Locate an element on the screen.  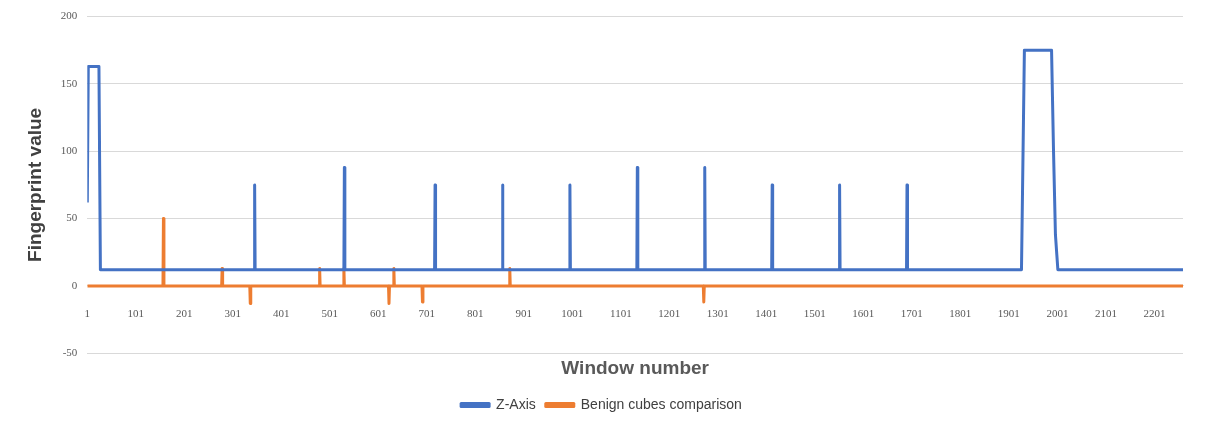
x-tick-label: 1801 is located at coordinates (960, 313).